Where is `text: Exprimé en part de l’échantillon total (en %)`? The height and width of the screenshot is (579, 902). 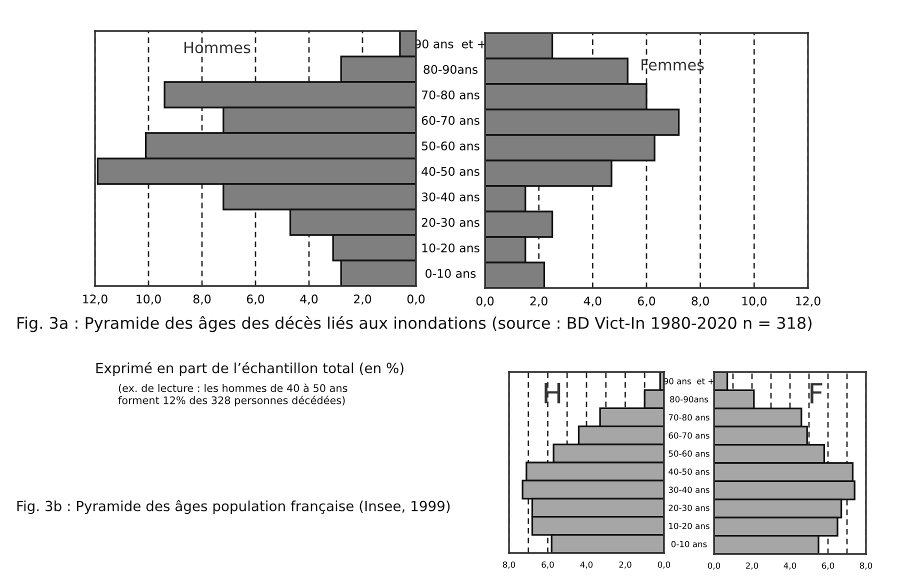
text: Exprimé en part de l’échantillon total (en %) is located at coordinates (250, 369).